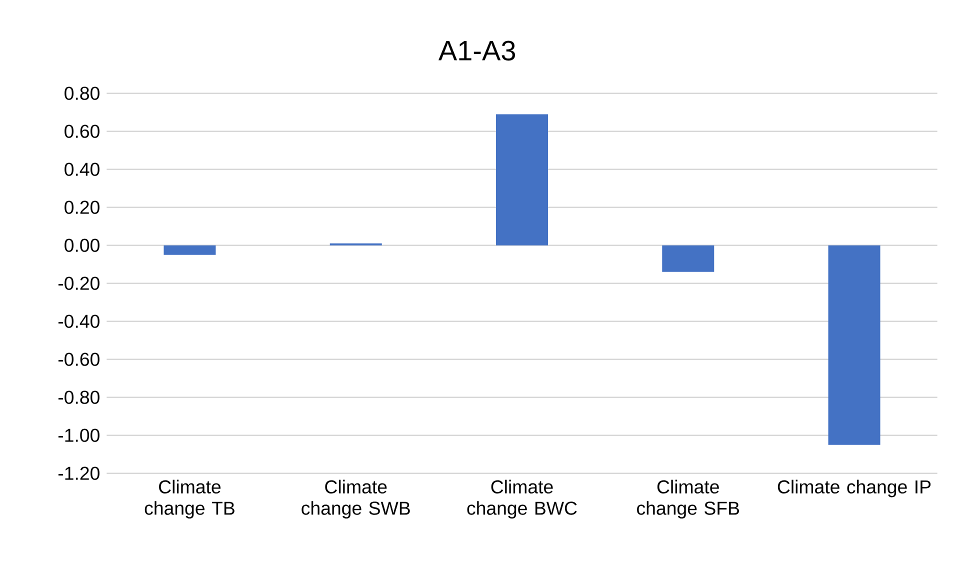 The width and height of the screenshot is (957, 580). I want to click on x-tick-label: Climate change SFB, so click(688, 499).